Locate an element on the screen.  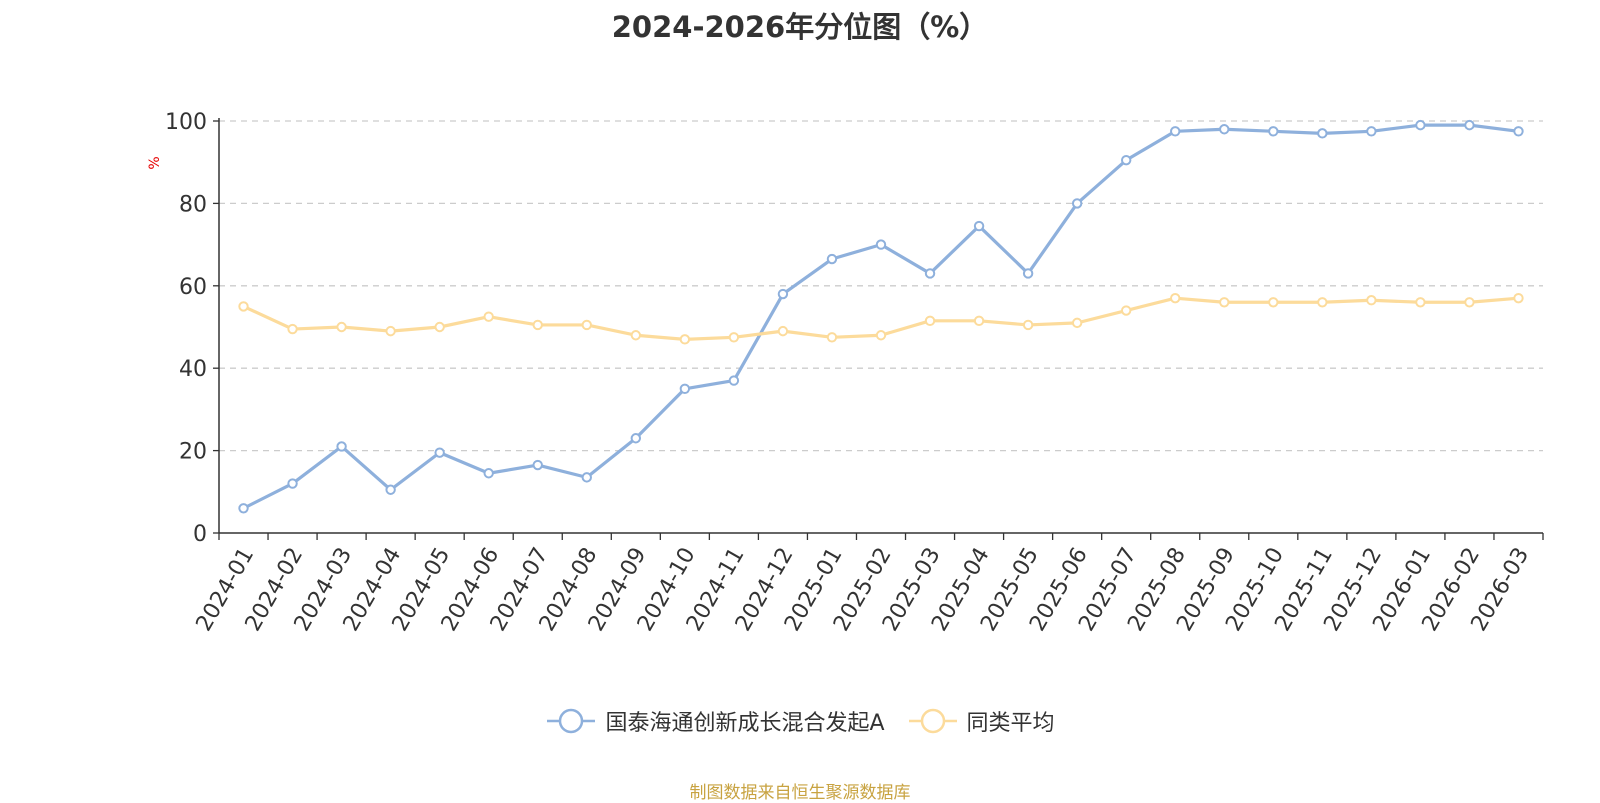
y-tick-label: 100 is located at coordinates (186, 122).